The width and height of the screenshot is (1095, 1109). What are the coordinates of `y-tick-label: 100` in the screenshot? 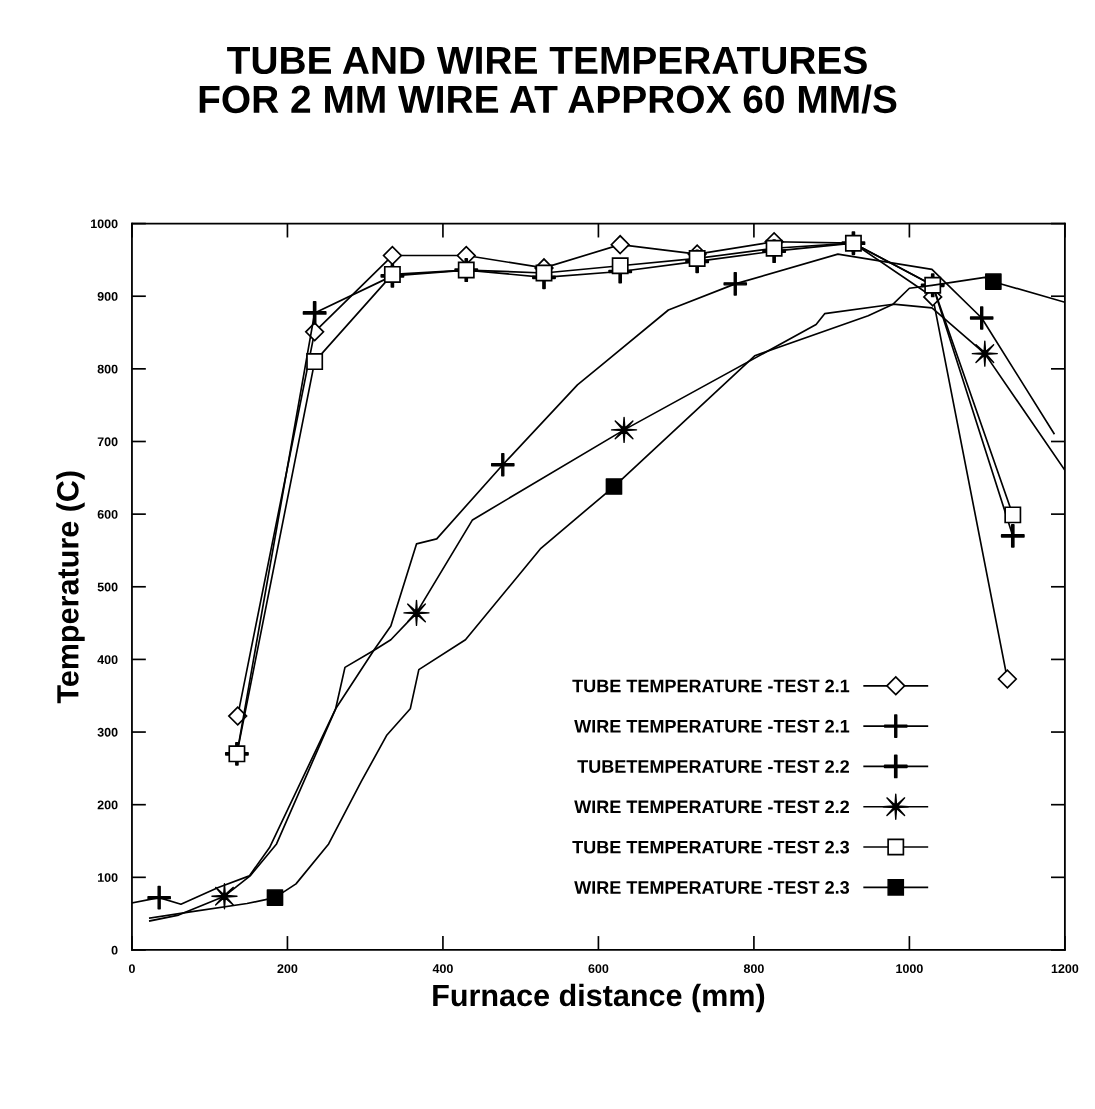 It's located at (107, 877).